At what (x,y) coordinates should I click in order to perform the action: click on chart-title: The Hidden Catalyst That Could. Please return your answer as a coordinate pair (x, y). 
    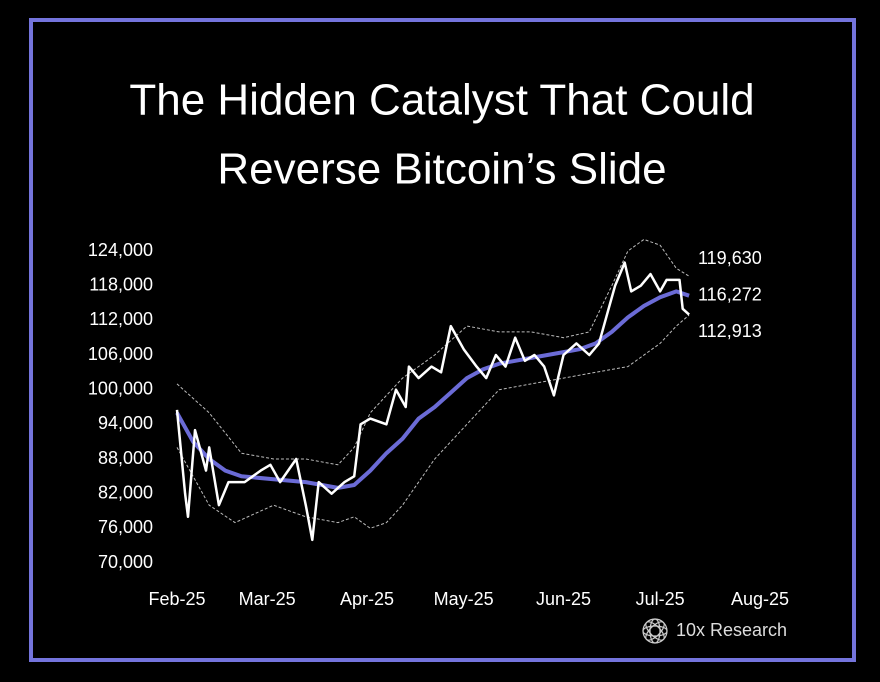
    Looking at the image, I should click on (441, 100).